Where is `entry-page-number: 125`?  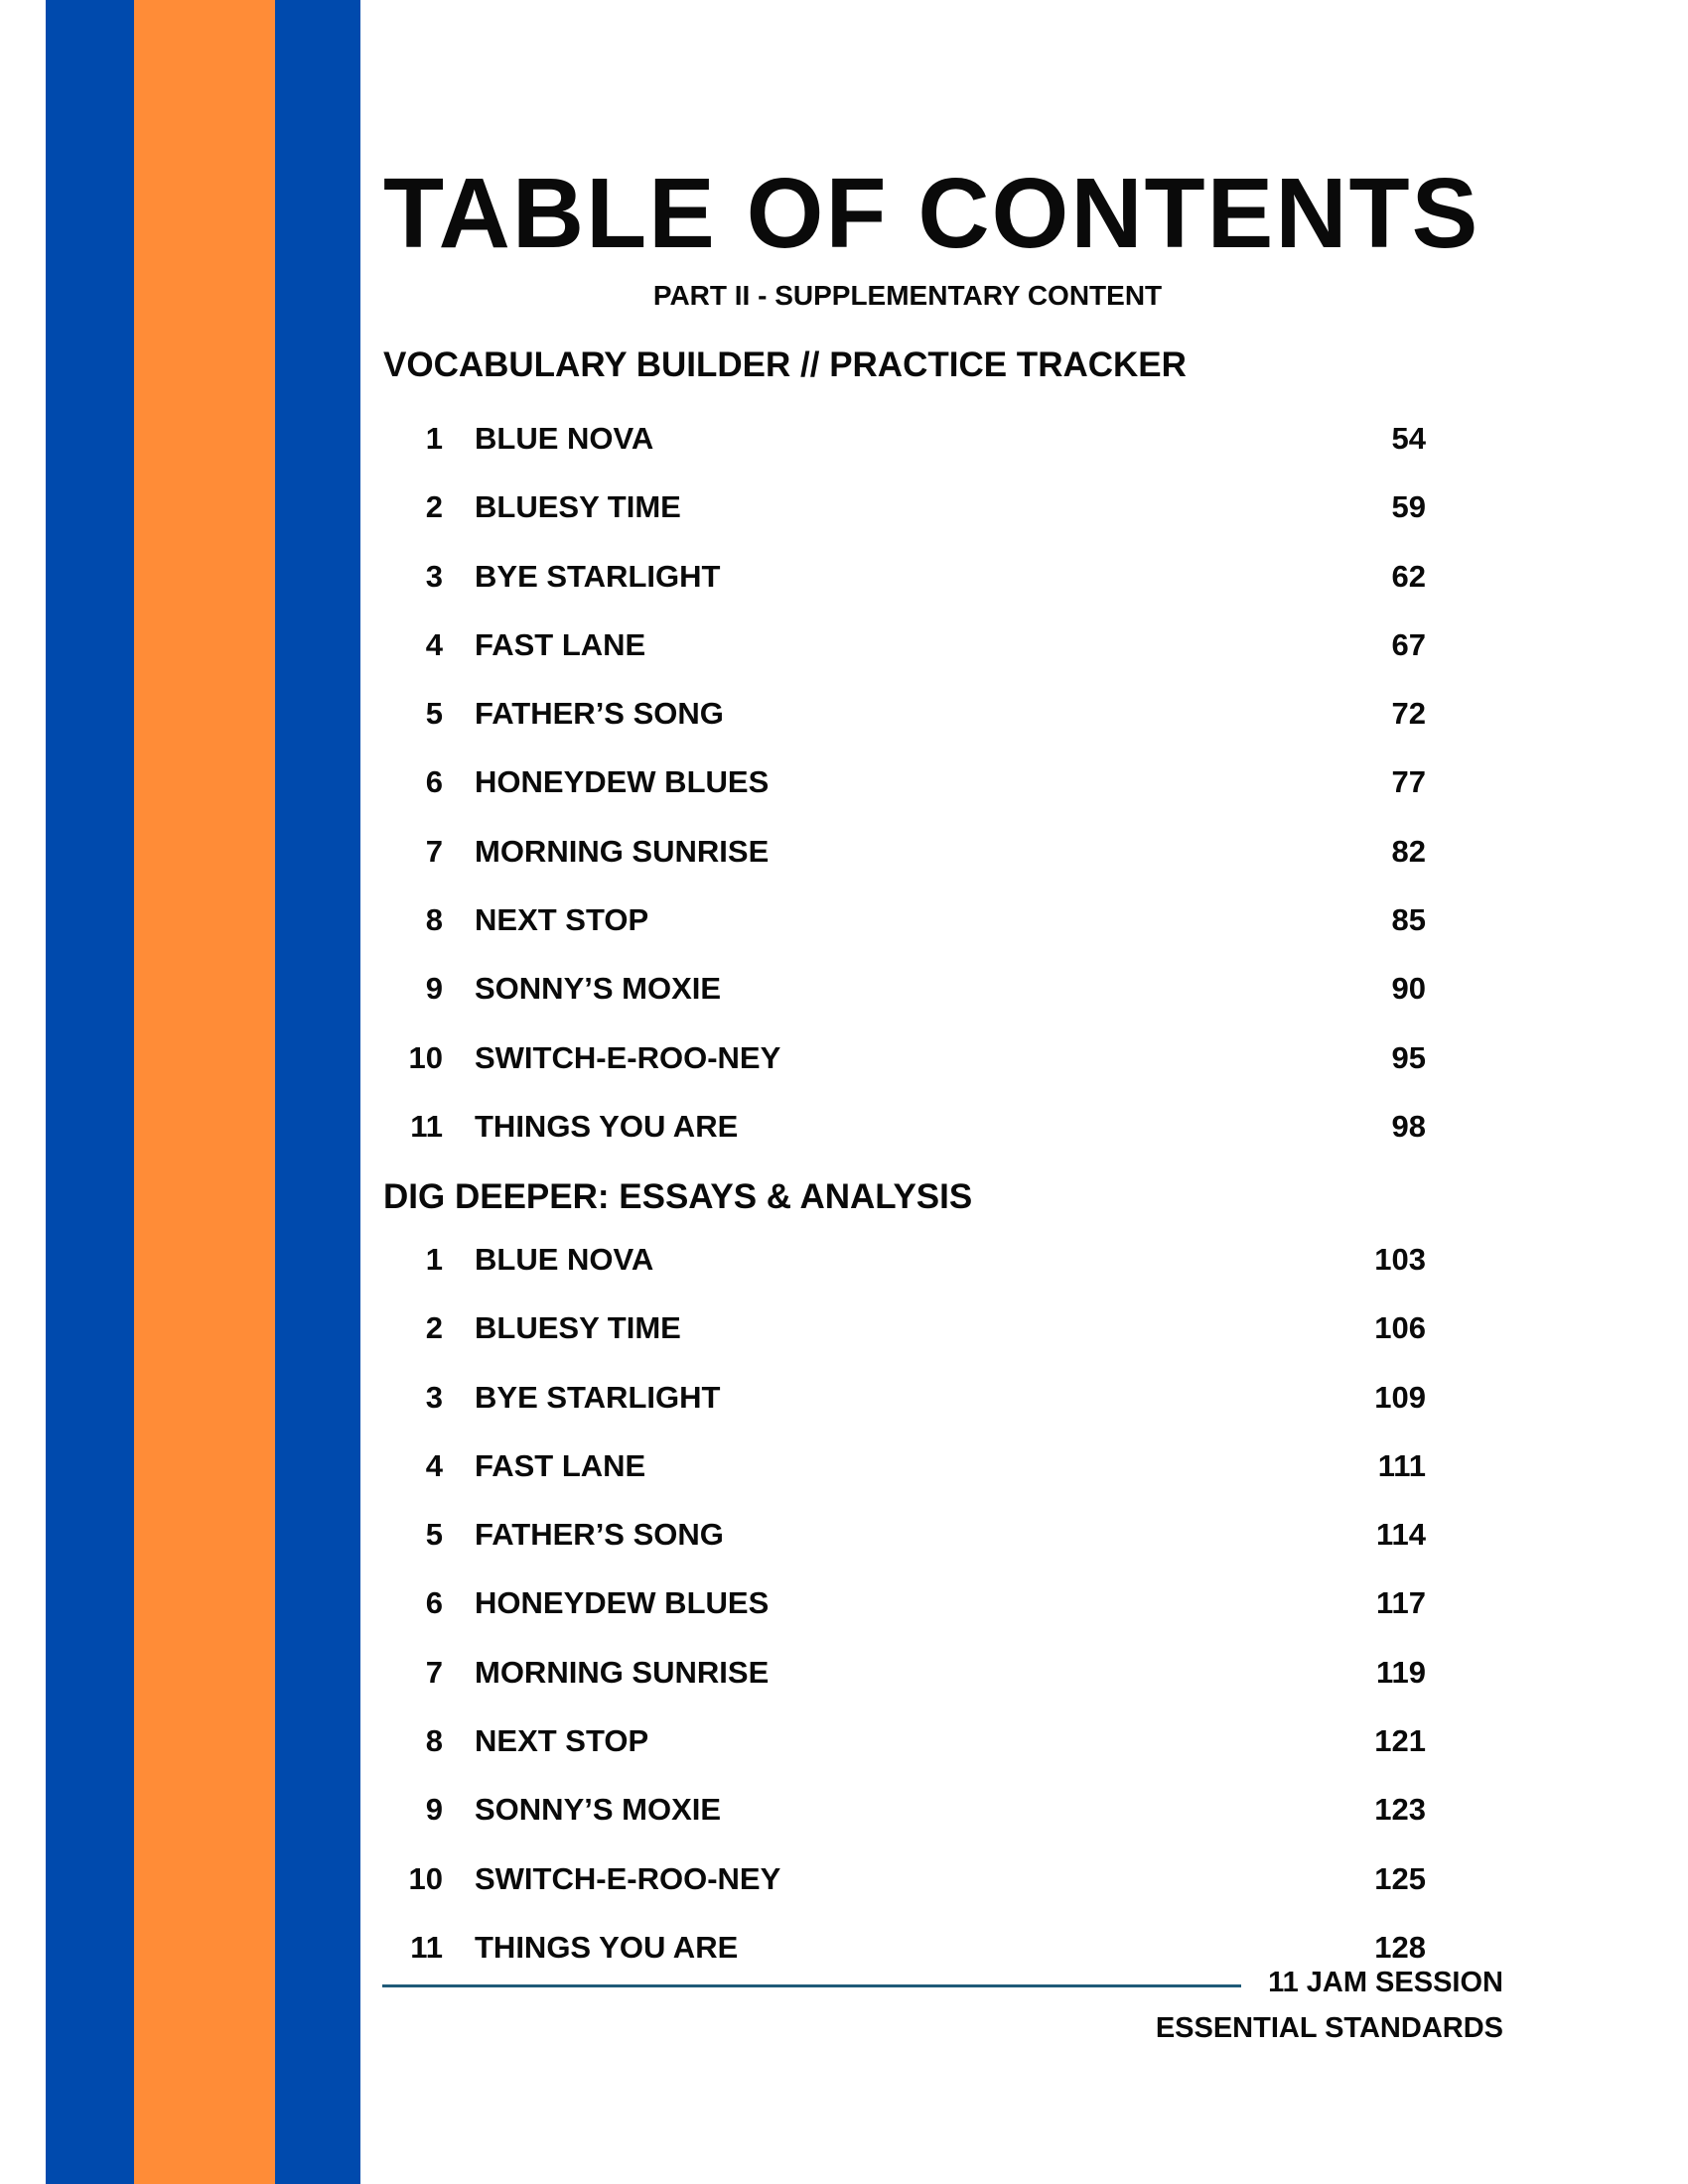
entry-page-number: 125 is located at coordinates (1400, 1878).